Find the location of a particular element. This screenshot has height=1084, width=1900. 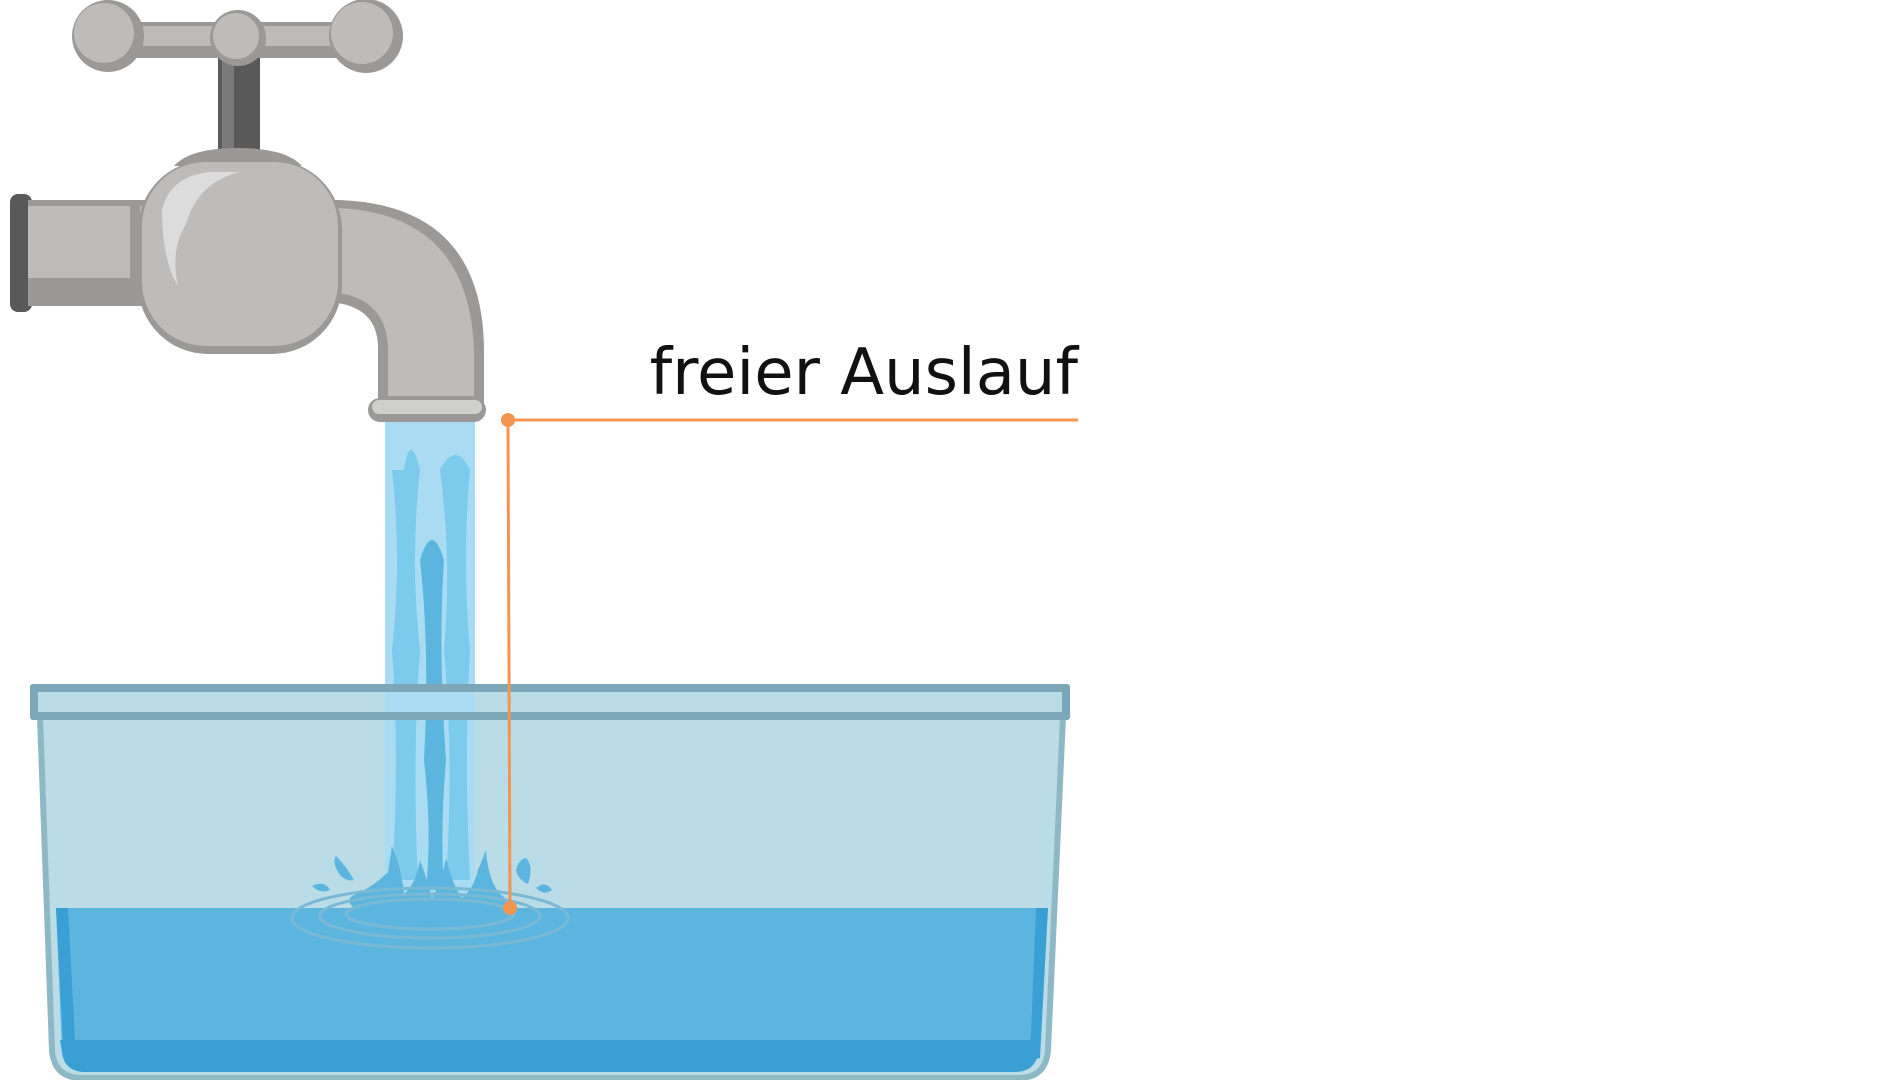

stream-flow-left is located at coordinates (406, 665).